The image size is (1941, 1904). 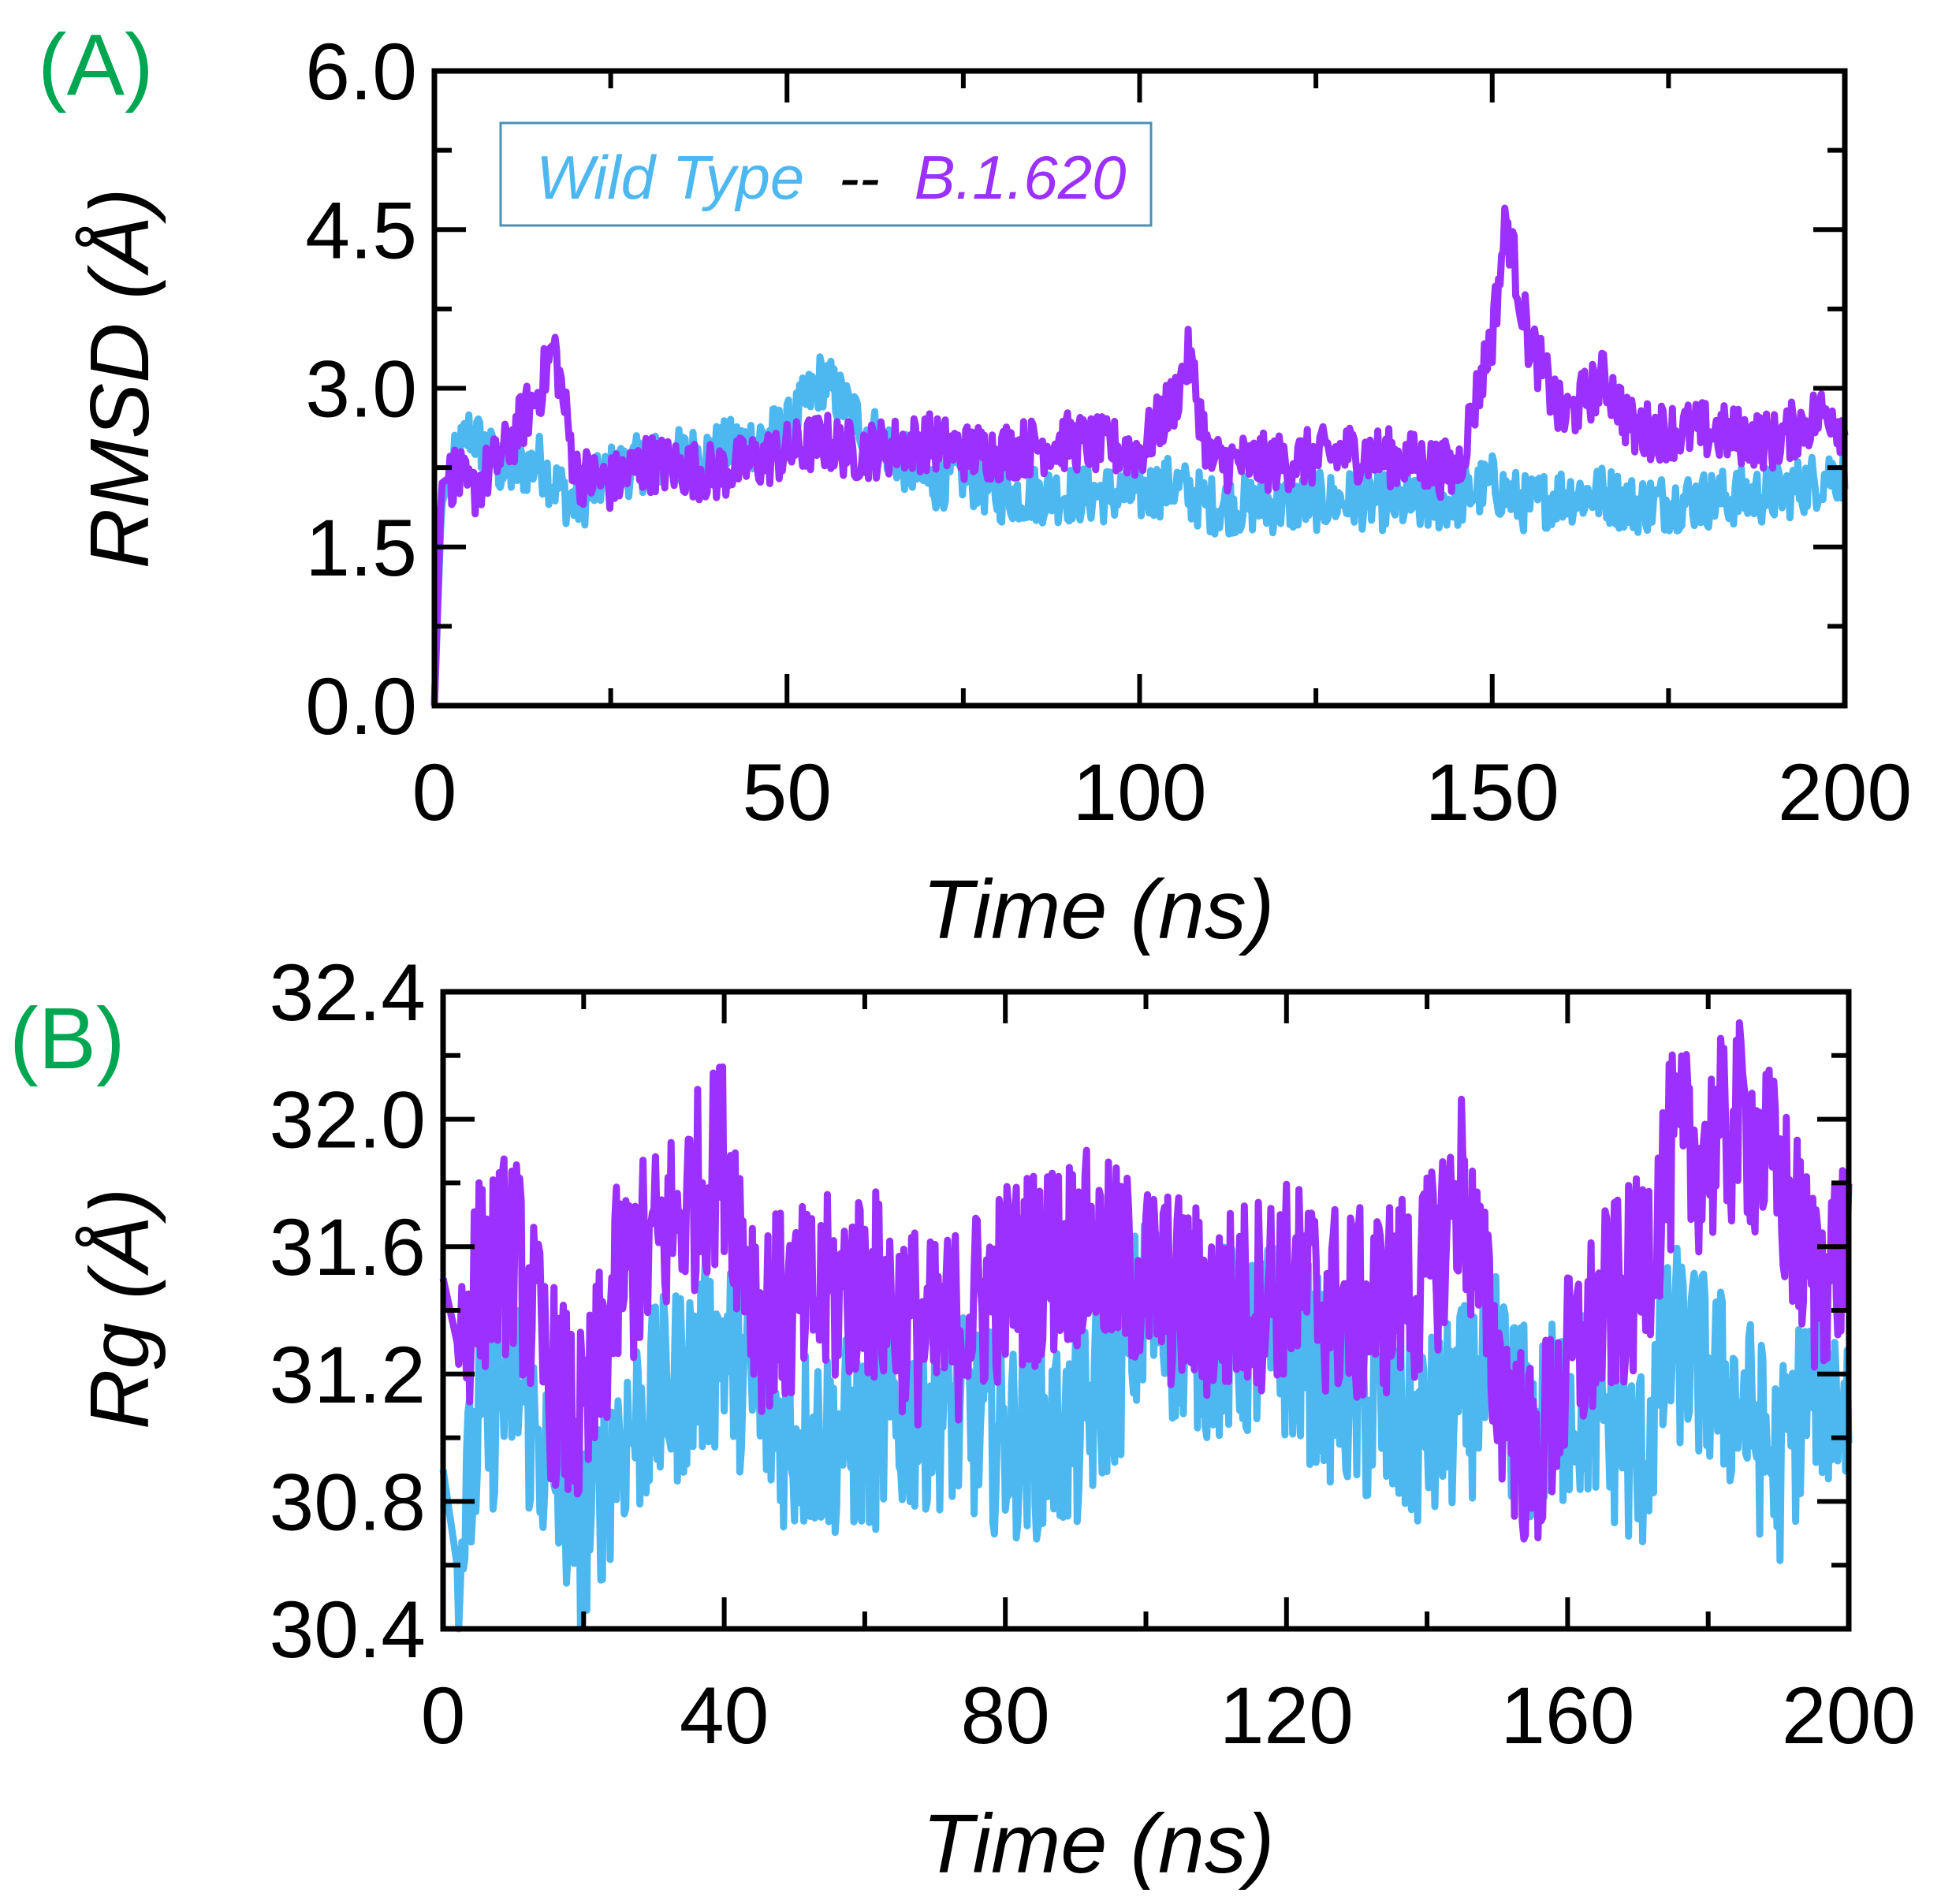 What do you see at coordinates (361, 706) in the screenshot?
I see `panel-a-y-tick-label: 0.0` at bounding box center [361, 706].